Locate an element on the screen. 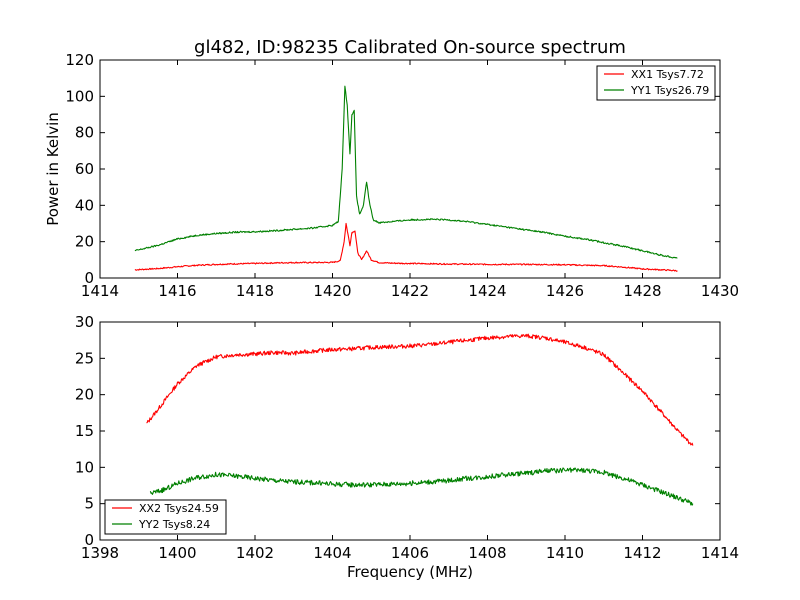 This screenshot has width=800, height=600. y-tick-label-top: 120 is located at coordinates (79, 60).